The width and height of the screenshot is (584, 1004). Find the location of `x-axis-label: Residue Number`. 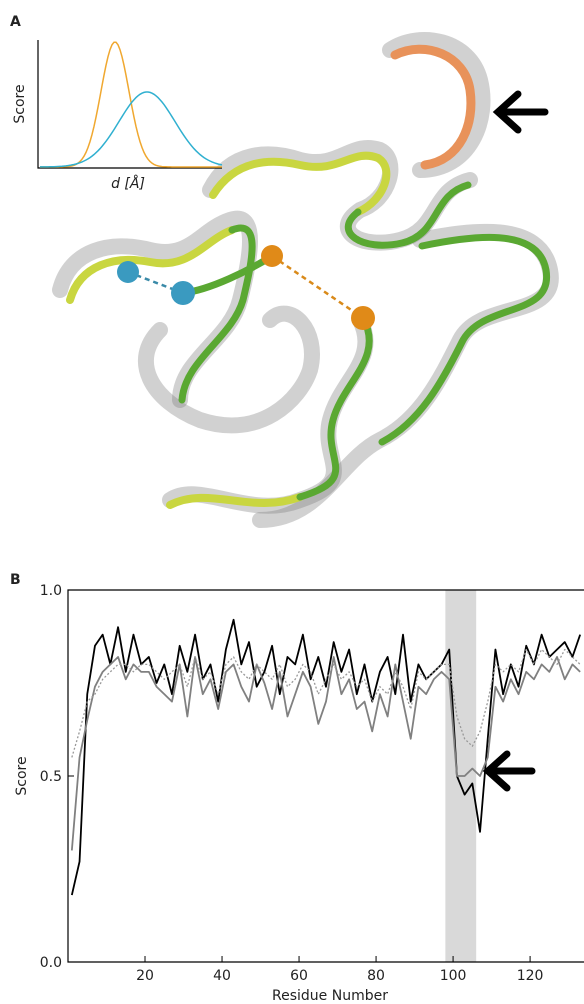

x-axis-label: Residue Number is located at coordinates (330, 996).